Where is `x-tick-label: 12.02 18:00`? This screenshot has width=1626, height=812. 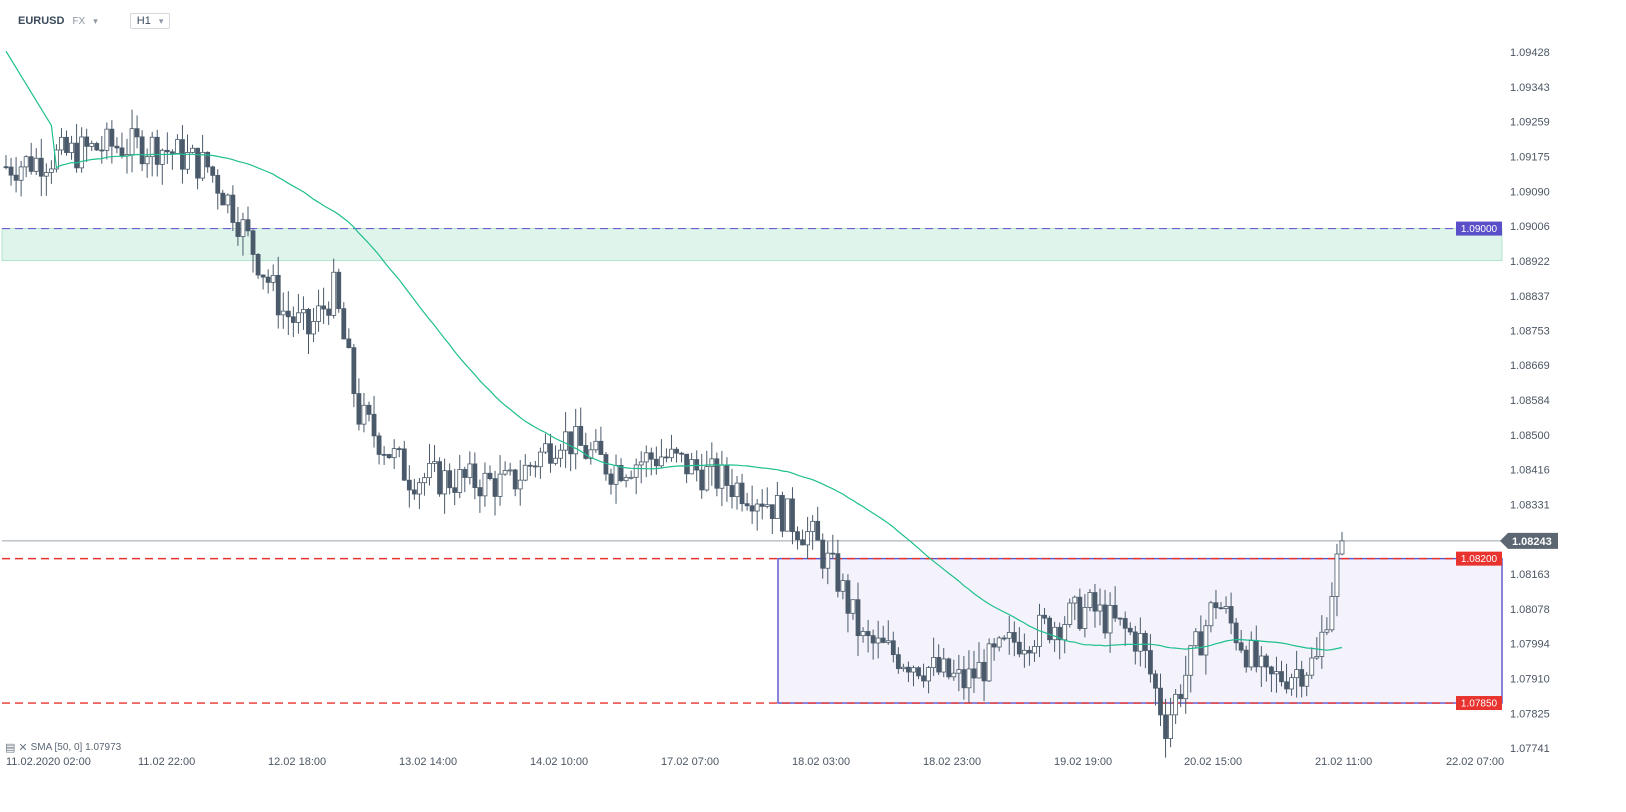 x-tick-label: 12.02 18:00 is located at coordinates (297, 762).